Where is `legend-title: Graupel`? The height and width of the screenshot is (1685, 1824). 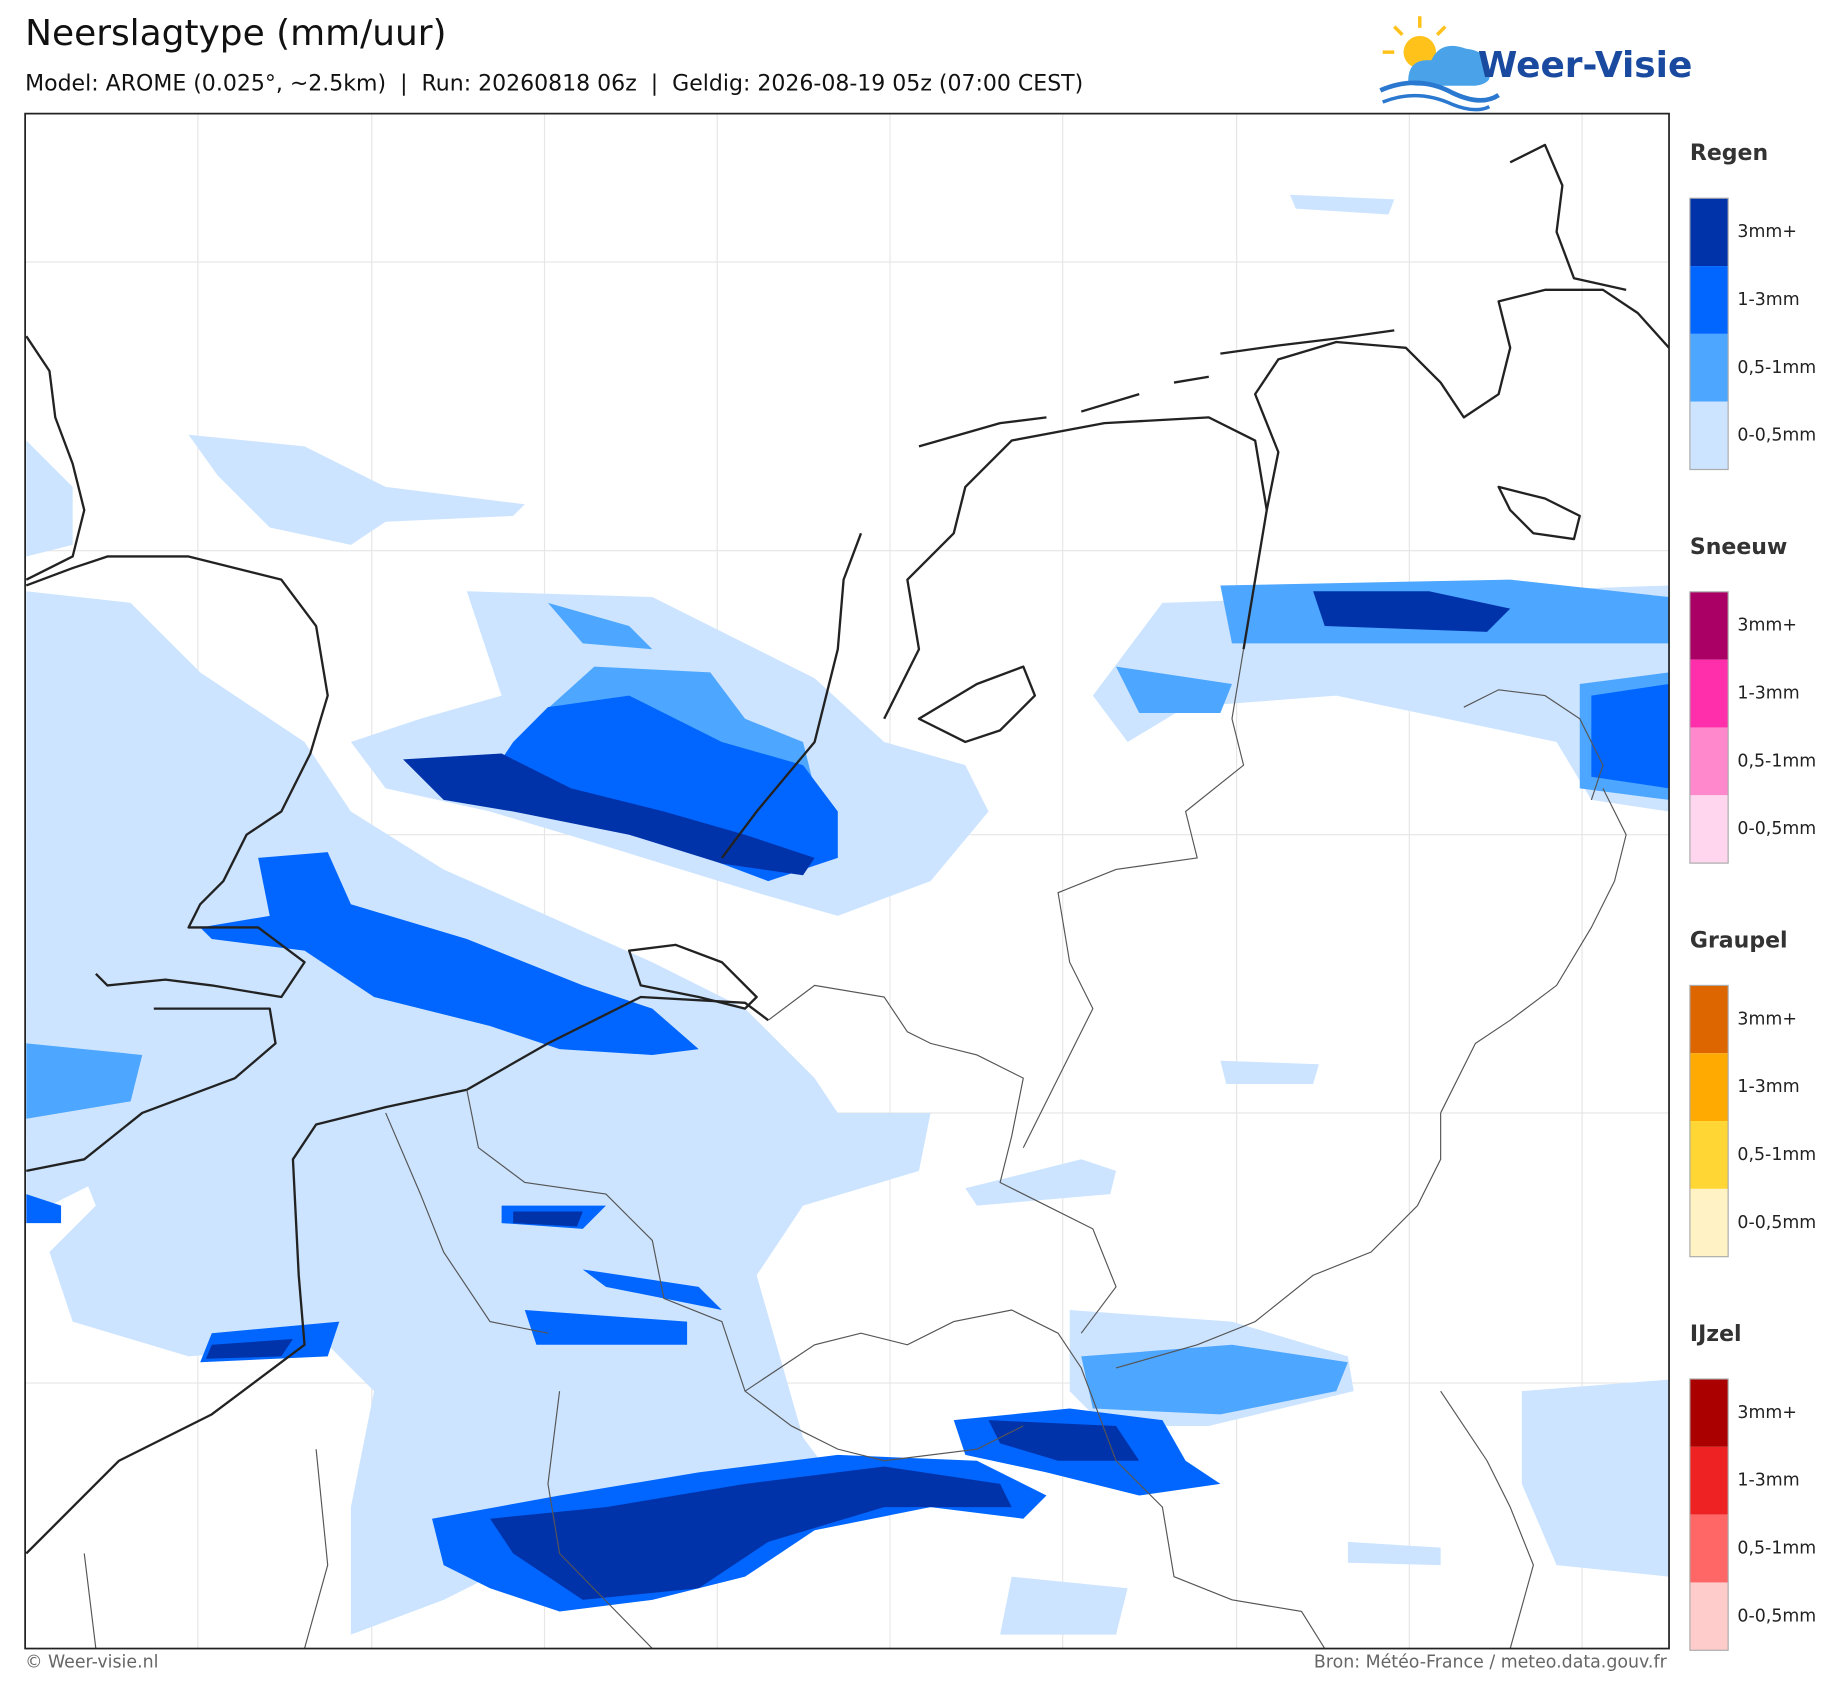
legend-title: Graupel is located at coordinates (1739, 940).